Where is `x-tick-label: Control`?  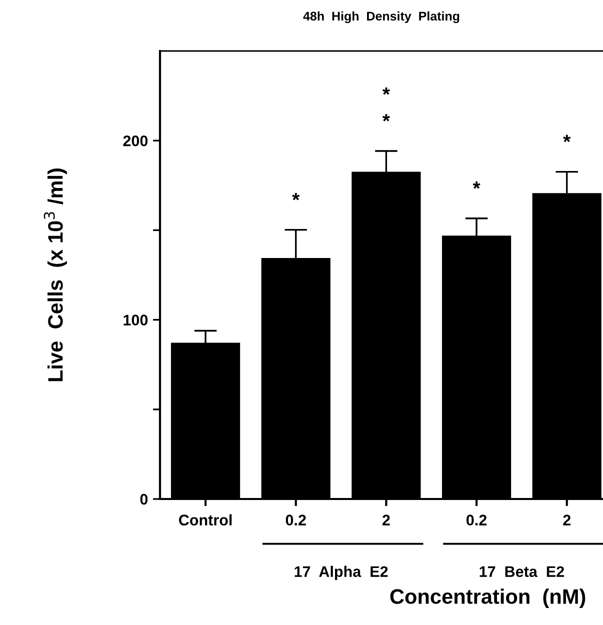
x-tick-label: Control is located at coordinates (205, 520).